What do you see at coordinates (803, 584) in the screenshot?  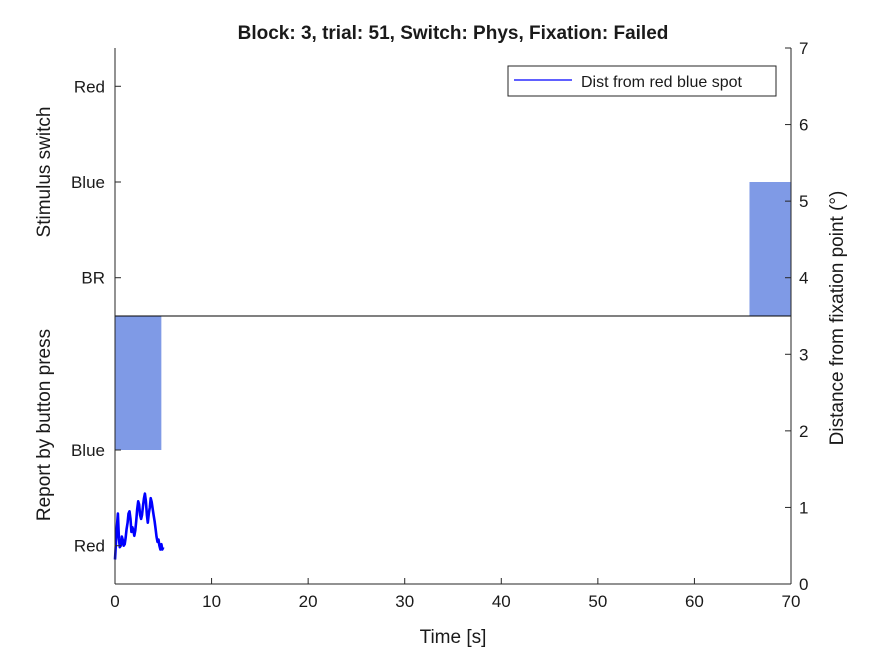 I see `right-tick-label: 0` at bounding box center [803, 584].